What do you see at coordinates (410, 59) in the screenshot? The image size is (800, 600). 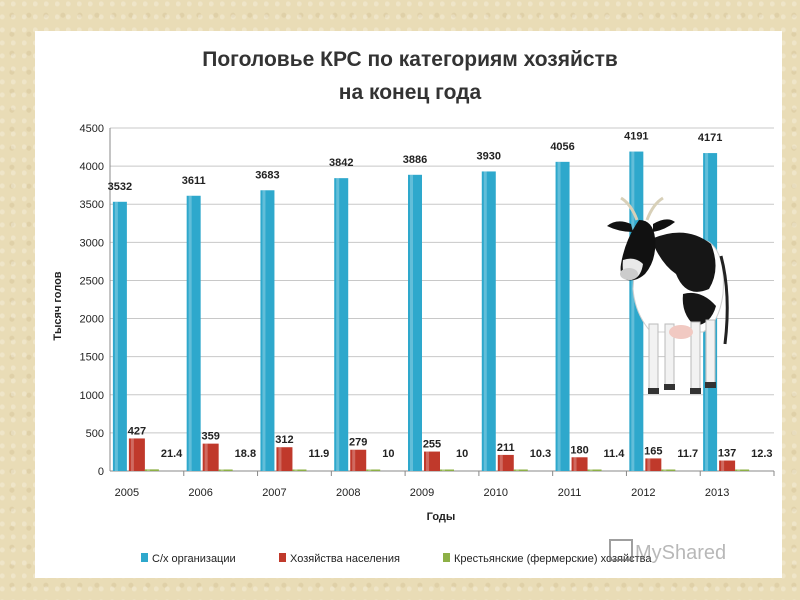 I see `chart-title-line-1: Поголовье КРС по категориям хозяйств` at bounding box center [410, 59].